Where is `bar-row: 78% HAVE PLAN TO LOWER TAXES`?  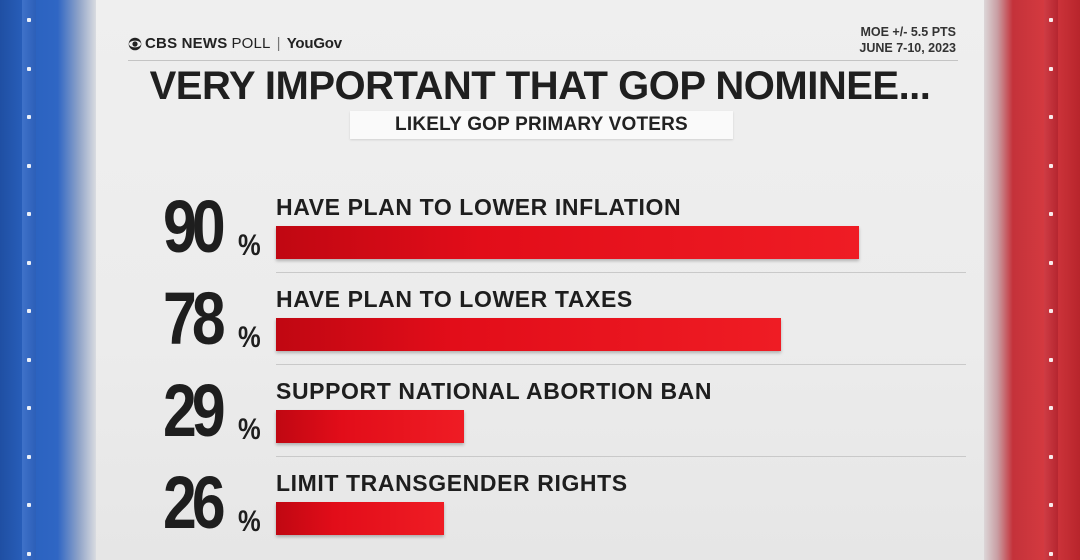
bar-row: 78% HAVE PLAN TO LOWER TAXES is located at coordinates (540, 322).